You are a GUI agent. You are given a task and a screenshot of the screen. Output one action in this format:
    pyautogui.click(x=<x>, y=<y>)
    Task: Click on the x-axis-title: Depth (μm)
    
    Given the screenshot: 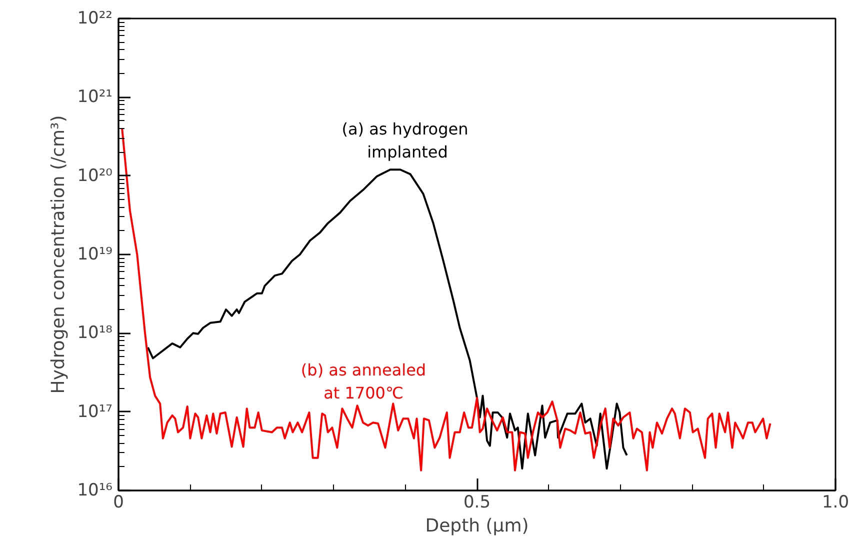 What is the action you would take?
    pyautogui.click(x=477, y=526)
    